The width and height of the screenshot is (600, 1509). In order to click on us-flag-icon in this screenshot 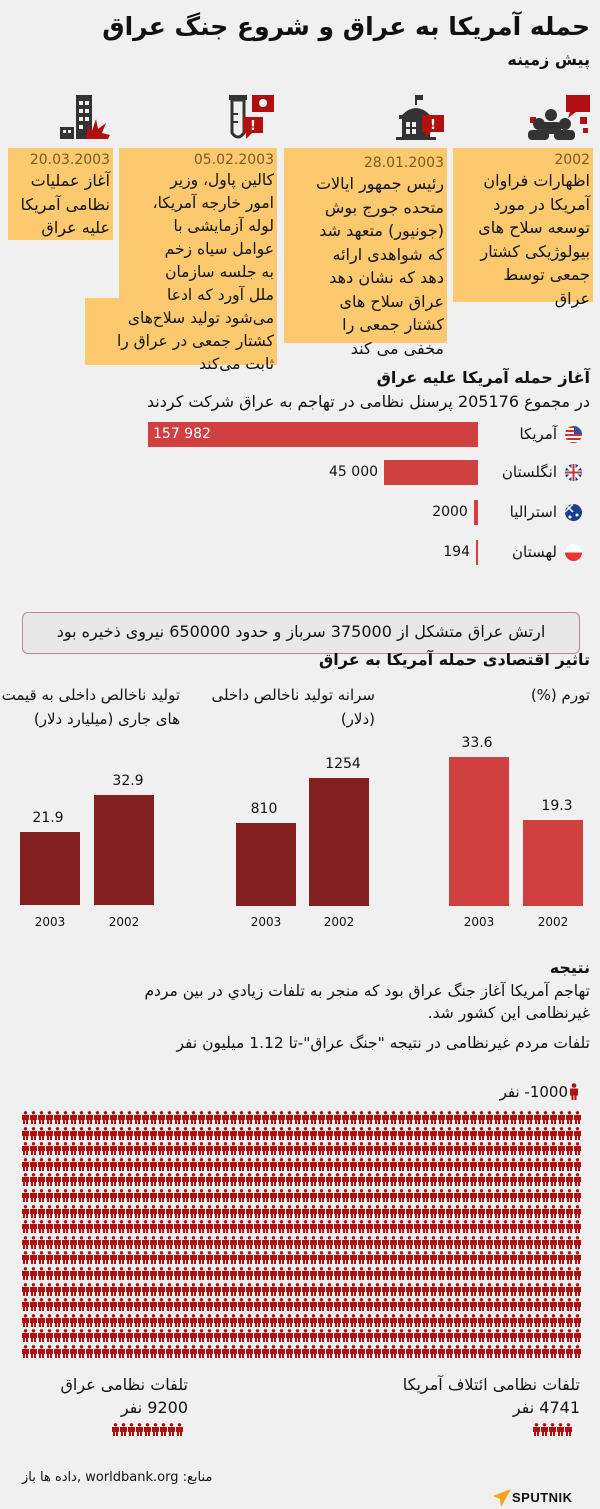, I will do `click(573, 434)`.